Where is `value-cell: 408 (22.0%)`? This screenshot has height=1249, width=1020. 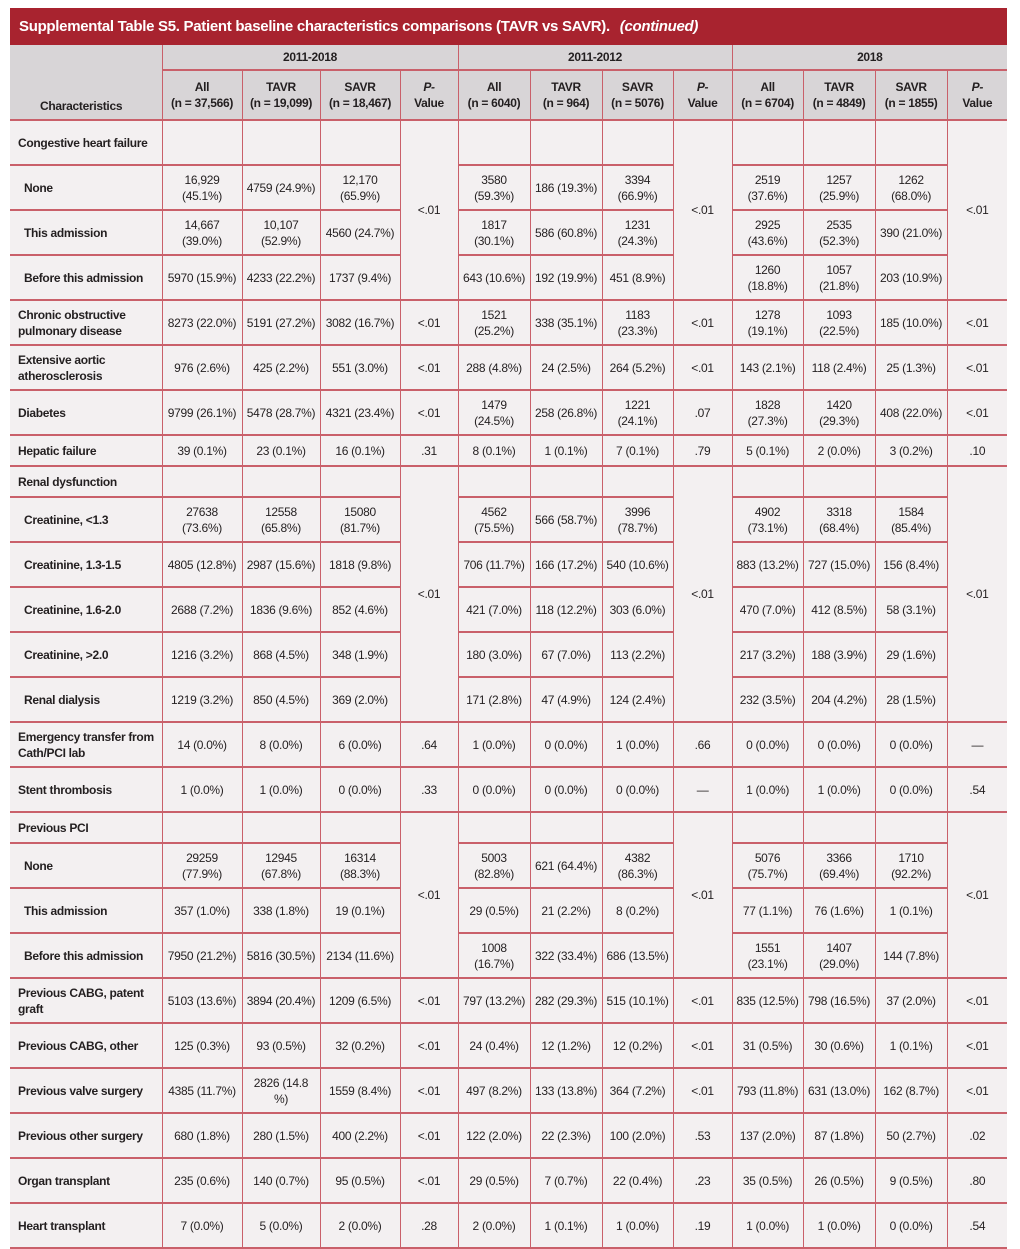 value-cell: 408 (22.0%) is located at coordinates (911, 412).